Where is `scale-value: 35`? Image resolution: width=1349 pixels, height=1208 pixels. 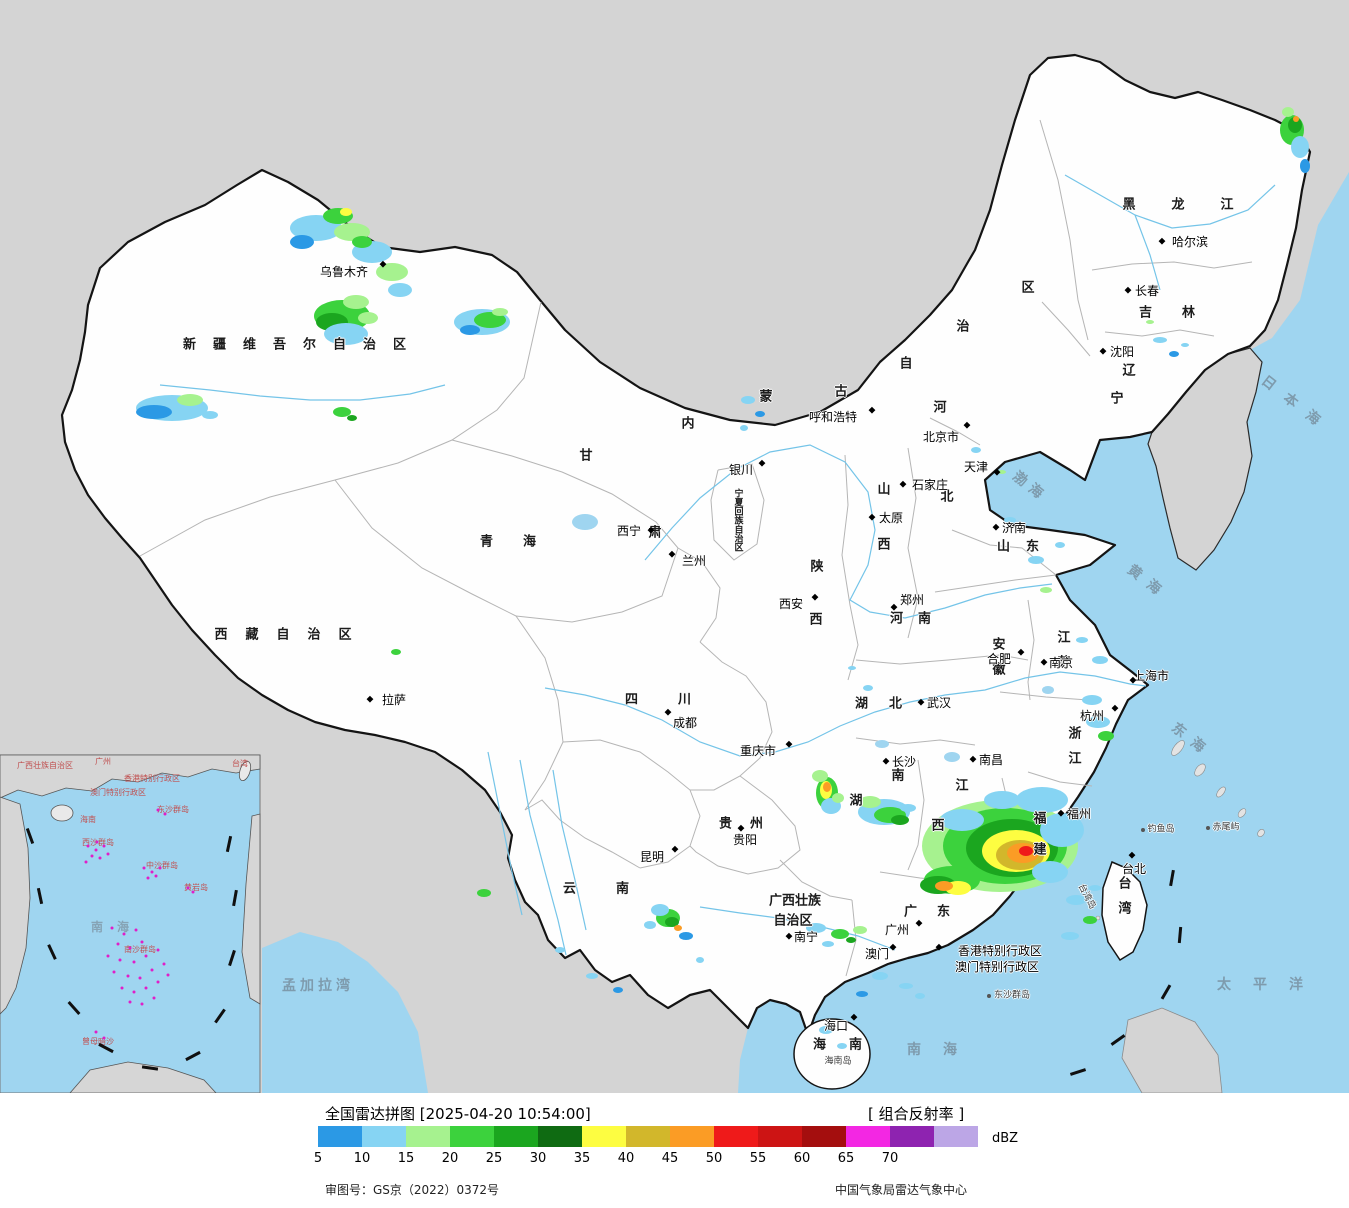
scale-value: 35 is located at coordinates (582, 1158).